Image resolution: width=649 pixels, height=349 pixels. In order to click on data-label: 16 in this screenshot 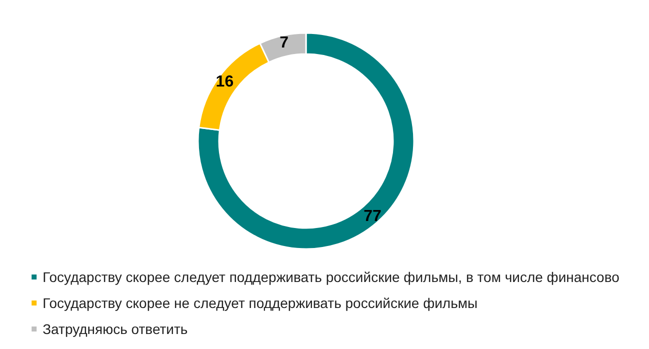, I will do `click(225, 81)`.